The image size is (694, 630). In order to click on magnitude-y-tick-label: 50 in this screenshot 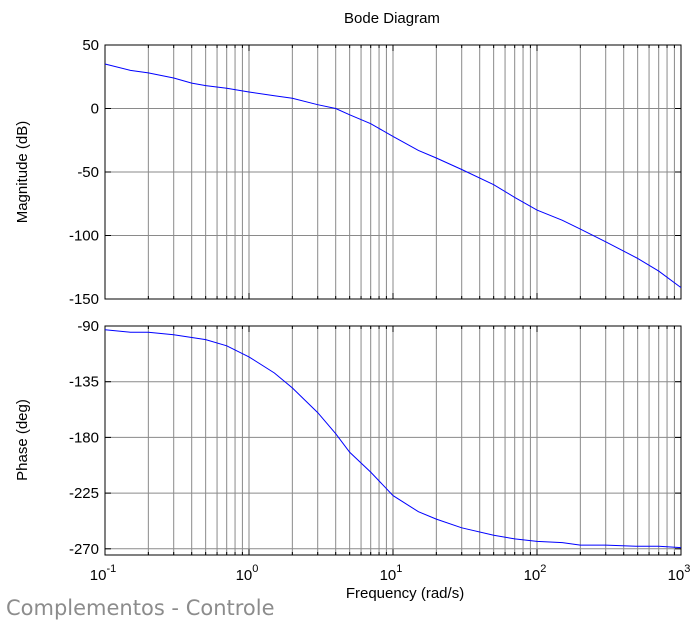, I will do `click(90, 45)`.